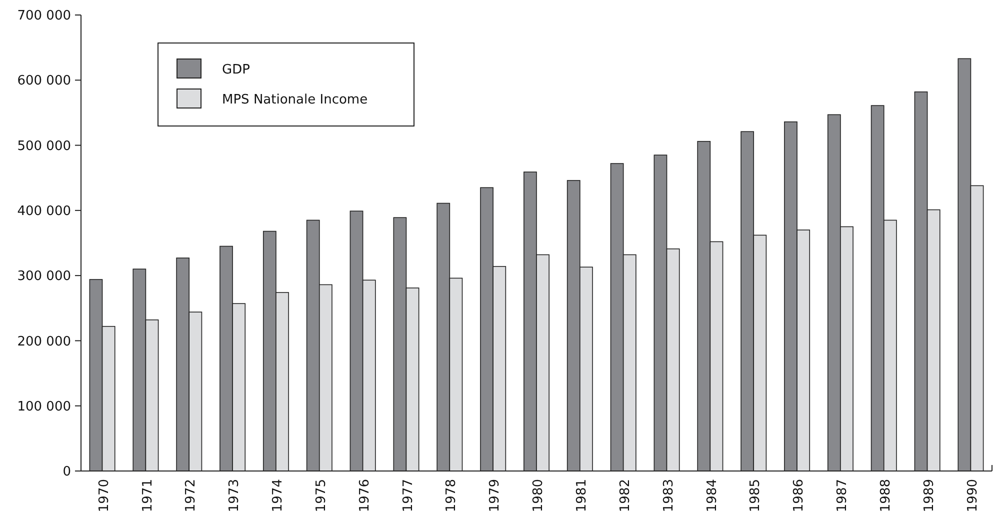 The width and height of the screenshot is (999, 530). I want to click on x-tick-label: 1989, so click(929, 495).